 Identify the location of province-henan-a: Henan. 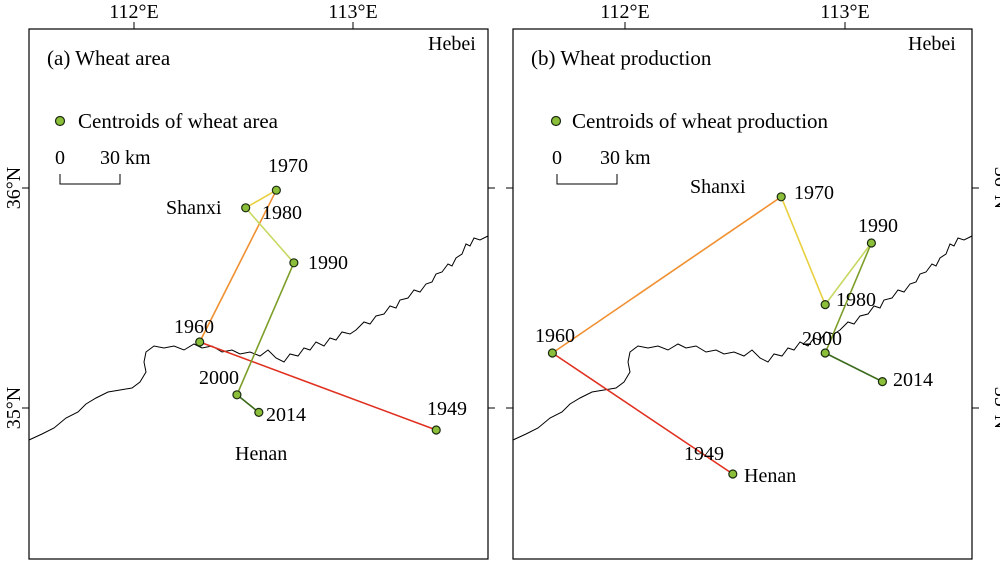
(261, 454).